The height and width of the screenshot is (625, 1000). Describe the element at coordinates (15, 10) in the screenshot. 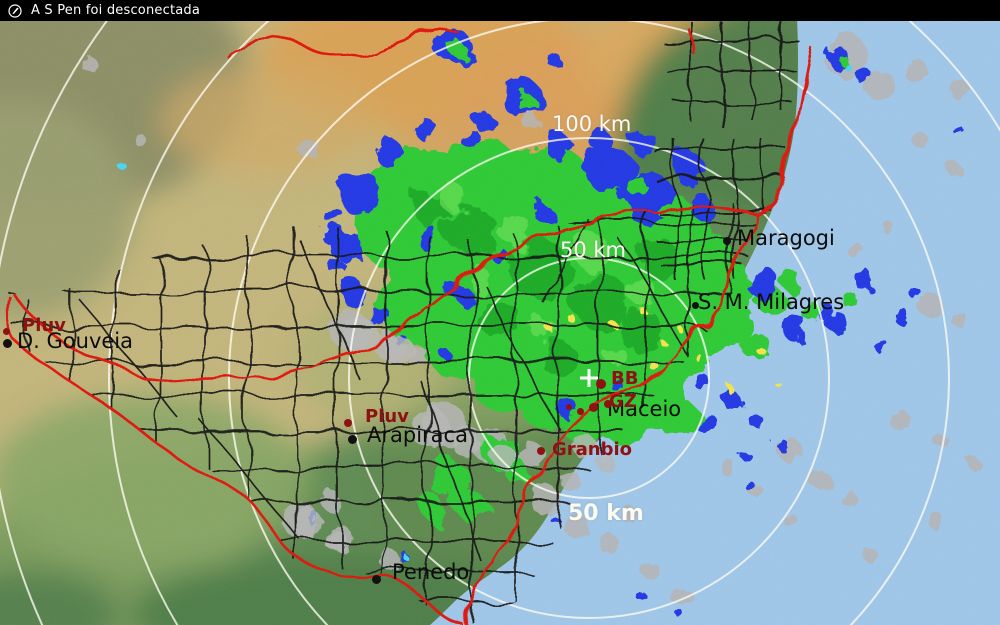

I see `s-pen-icon` at that location.